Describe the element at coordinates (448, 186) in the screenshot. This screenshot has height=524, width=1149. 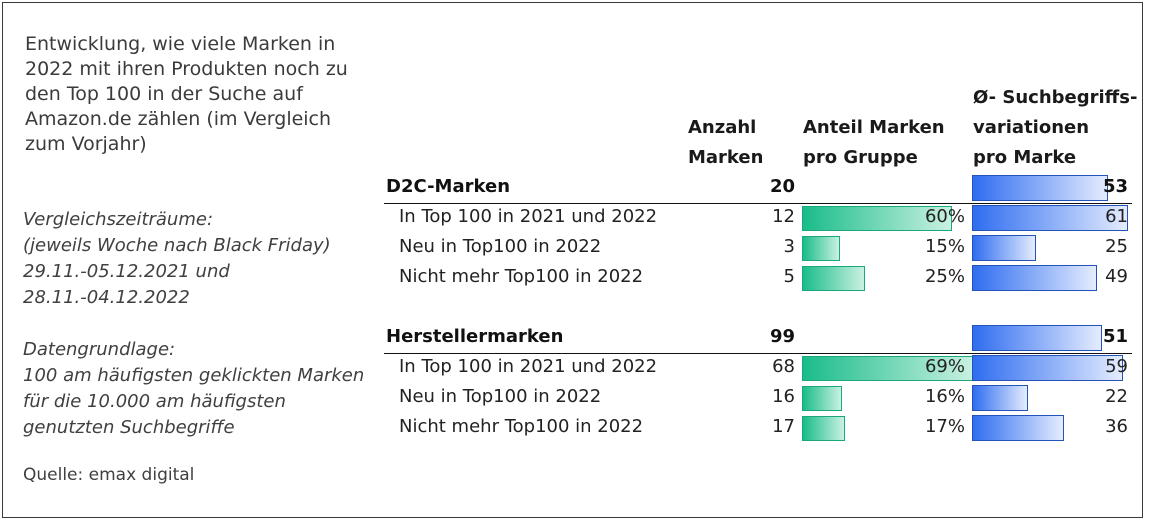
I see `group-label: D2C-Marken` at that location.